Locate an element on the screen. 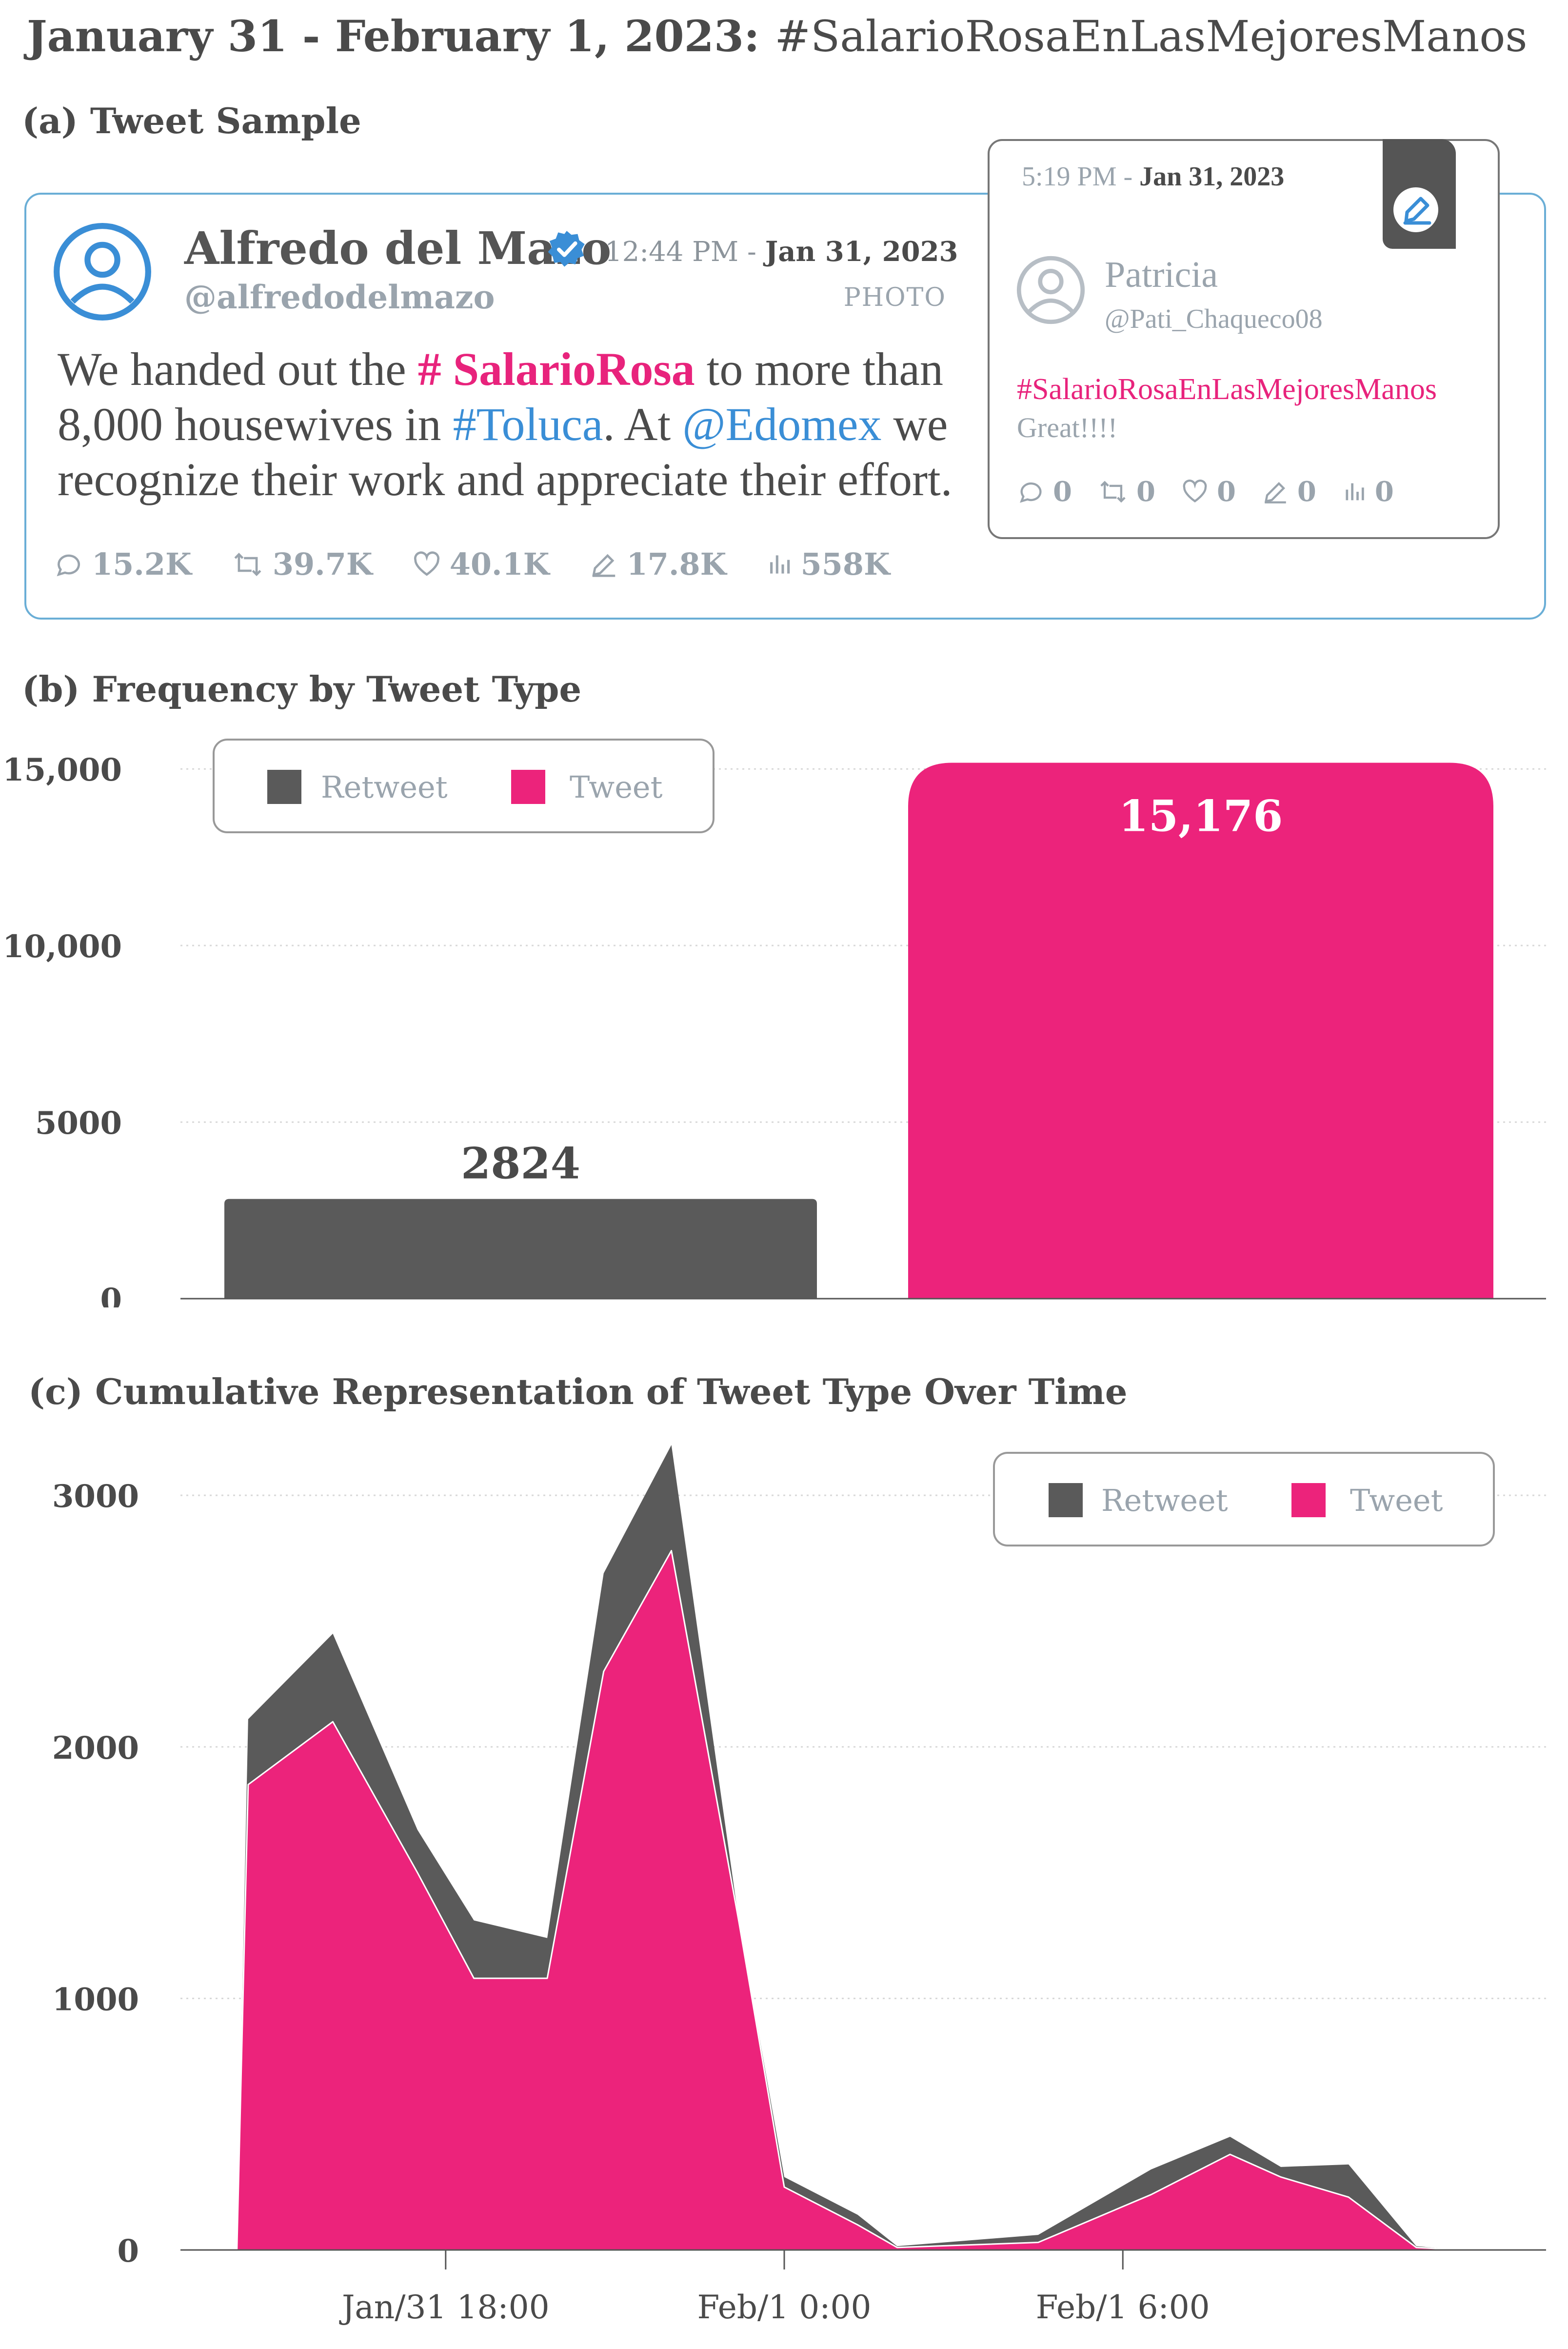 Image resolution: width=1568 pixels, height=2349 pixels. bar-legend-box is located at coordinates (464, 786).